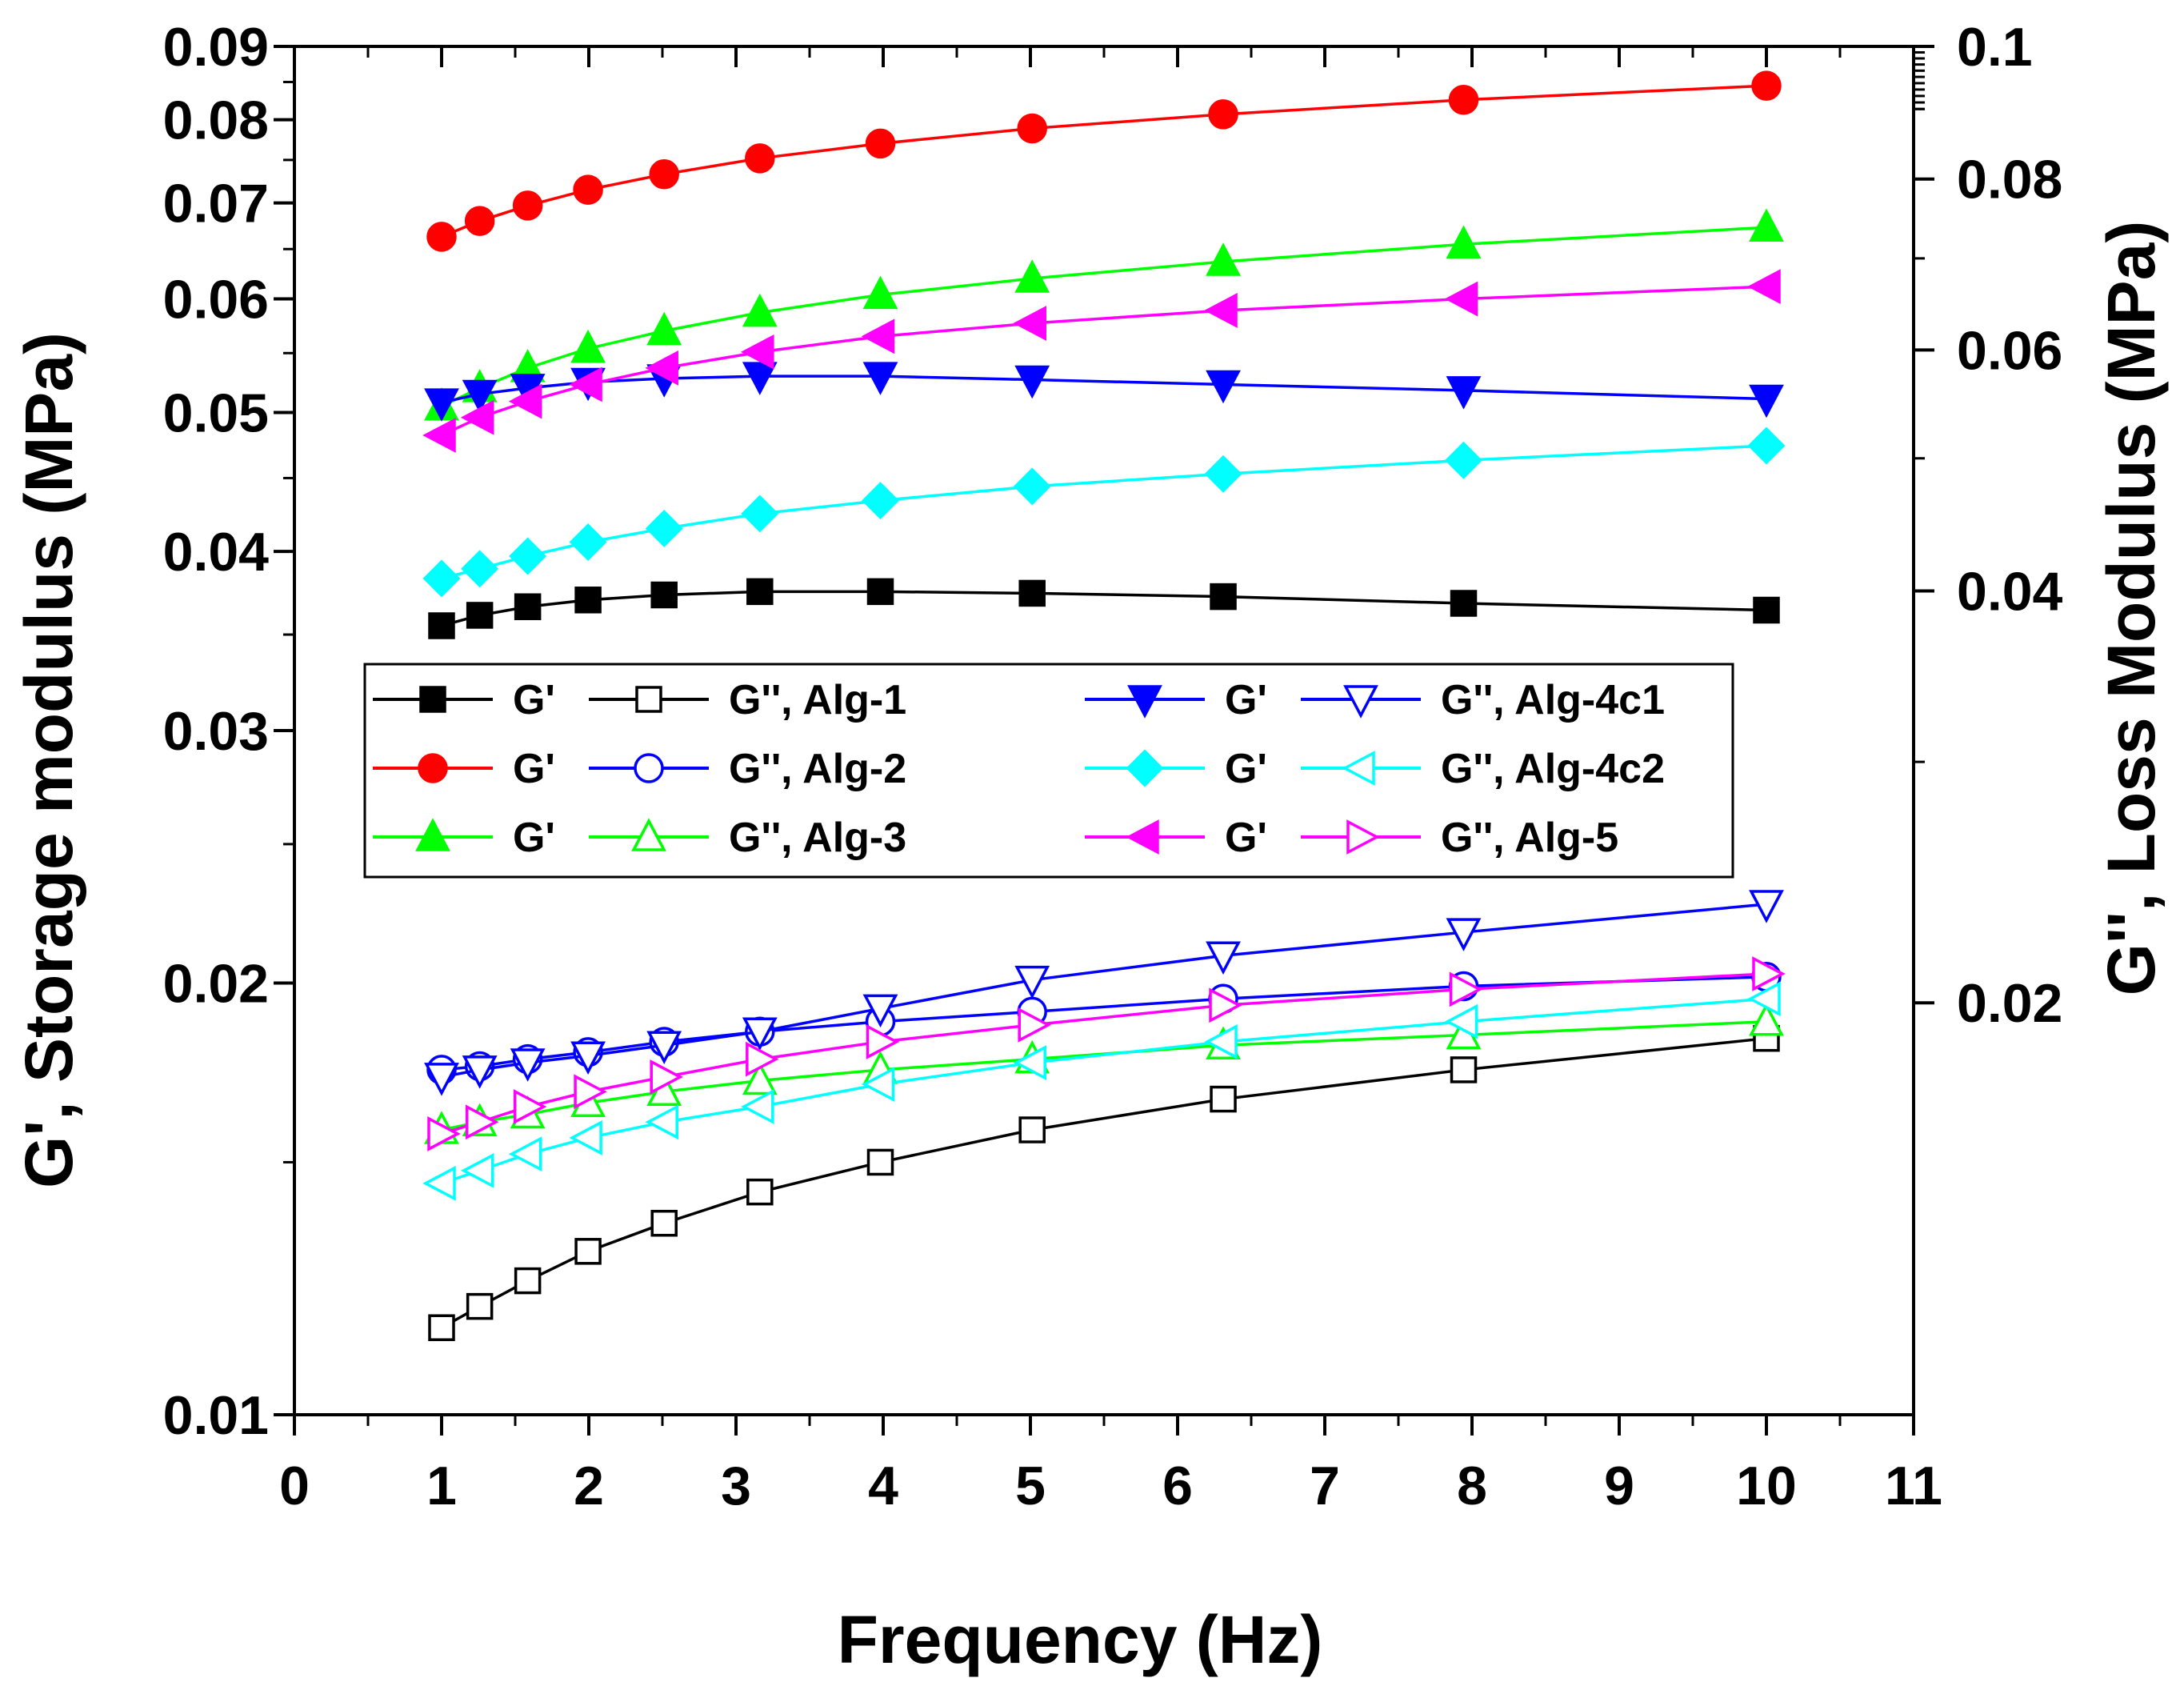  What do you see at coordinates (216, 300) in the screenshot?
I see `y-left-tick-label: 0.06` at bounding box center [216, 300].